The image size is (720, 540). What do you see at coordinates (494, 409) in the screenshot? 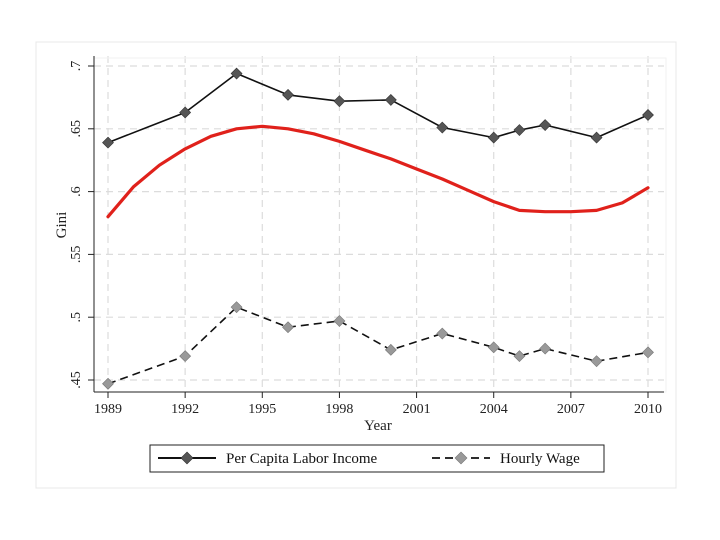
I see `x-tick-label: 2004` at bounding box center [494, 409].